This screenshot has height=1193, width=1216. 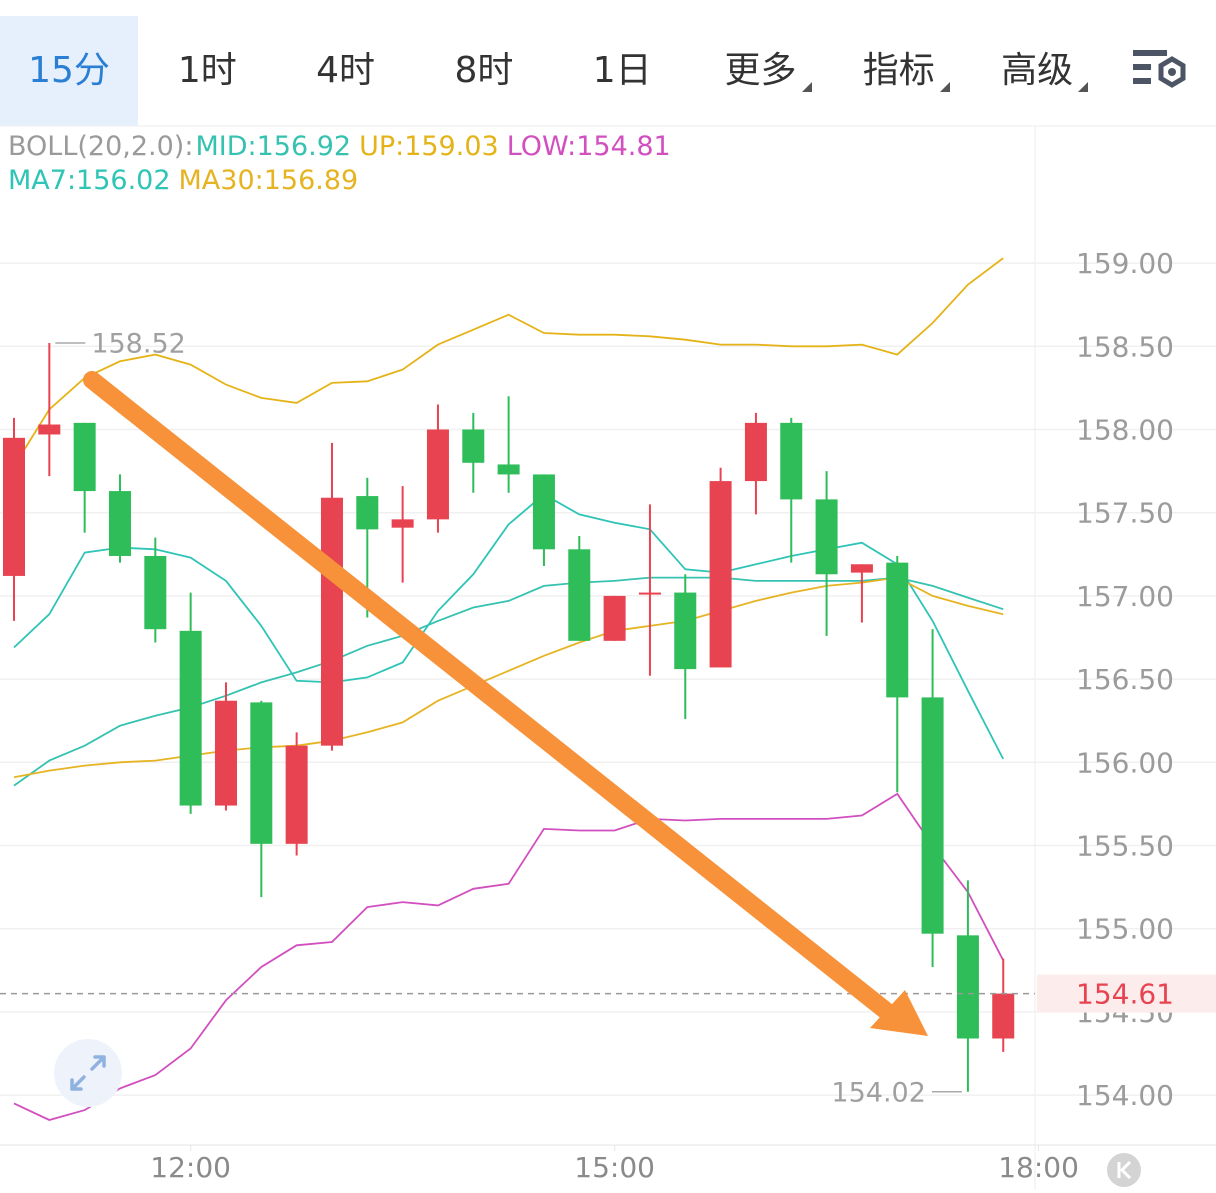 I want to click on high-label: 158.52, so click(x=138, y=343).